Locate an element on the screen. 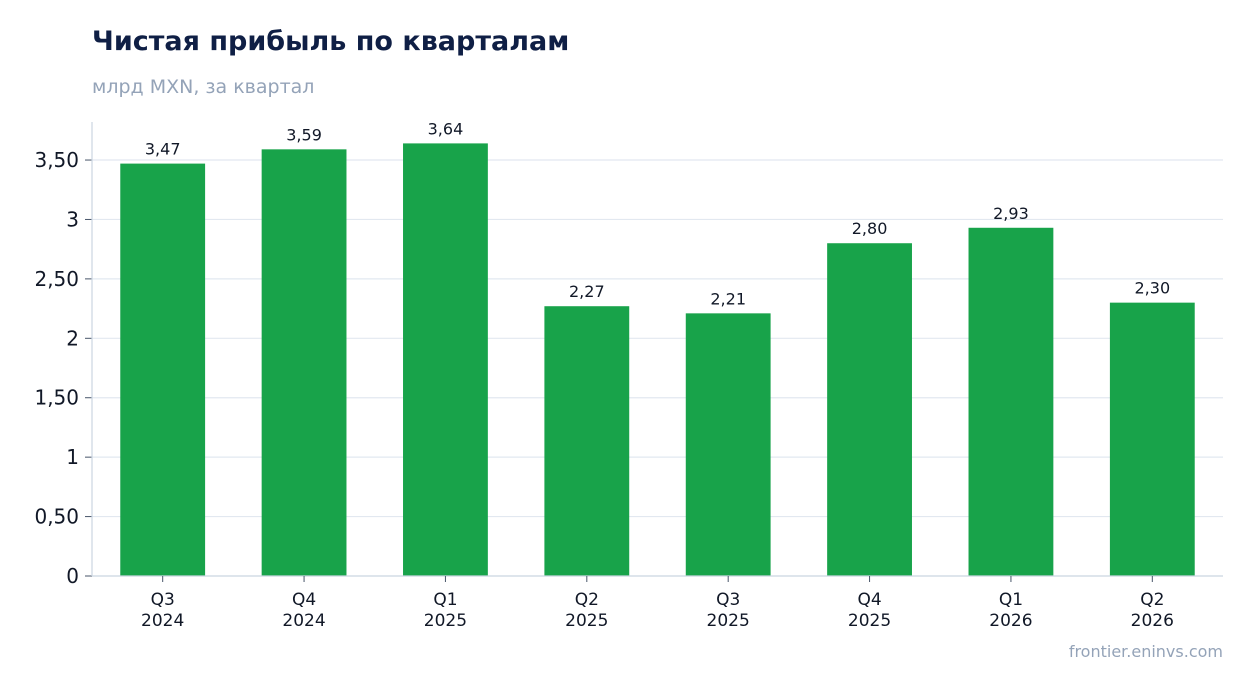  data-label: 2,80 is located at coordinates (870, 228).